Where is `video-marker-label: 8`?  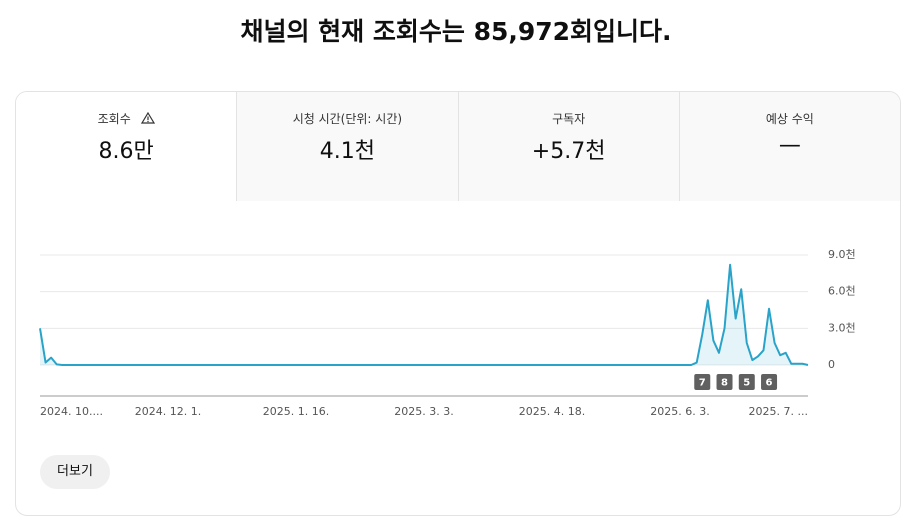
video-marker-label: 8 is located at coordinates (724, 383).